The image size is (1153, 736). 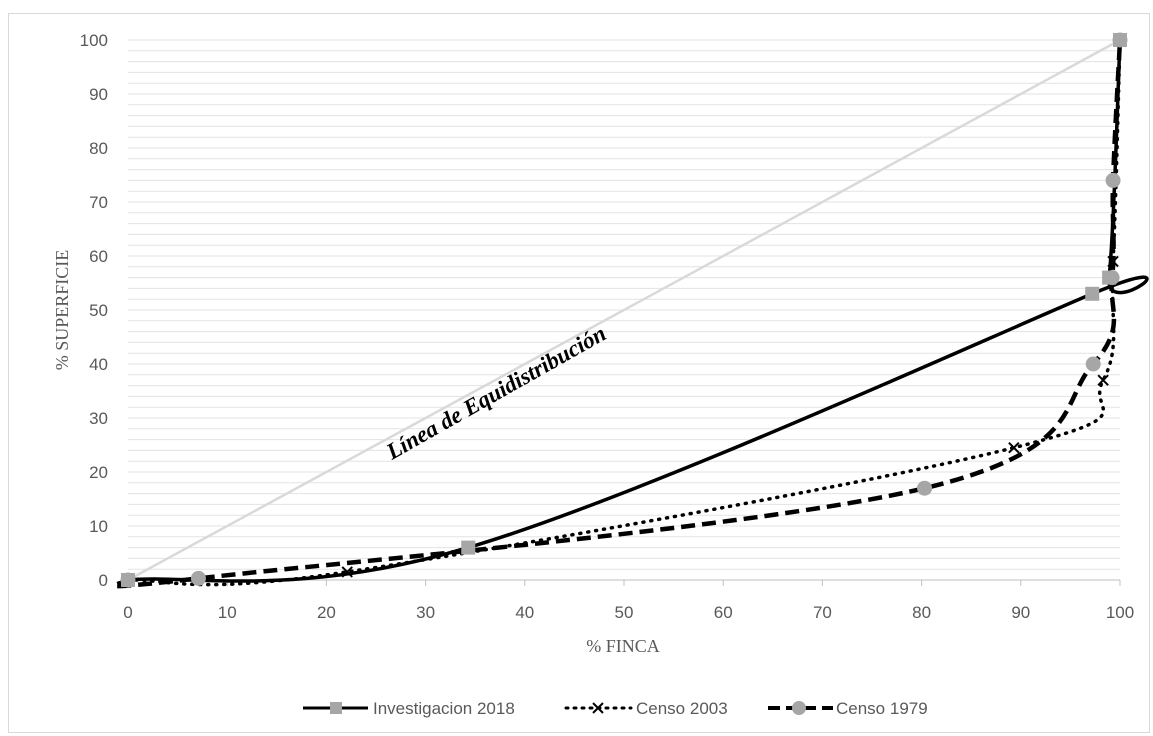 I want to click on legend-item-investigacion-2018: Investigacion 2018, so click(x=409, y=708).